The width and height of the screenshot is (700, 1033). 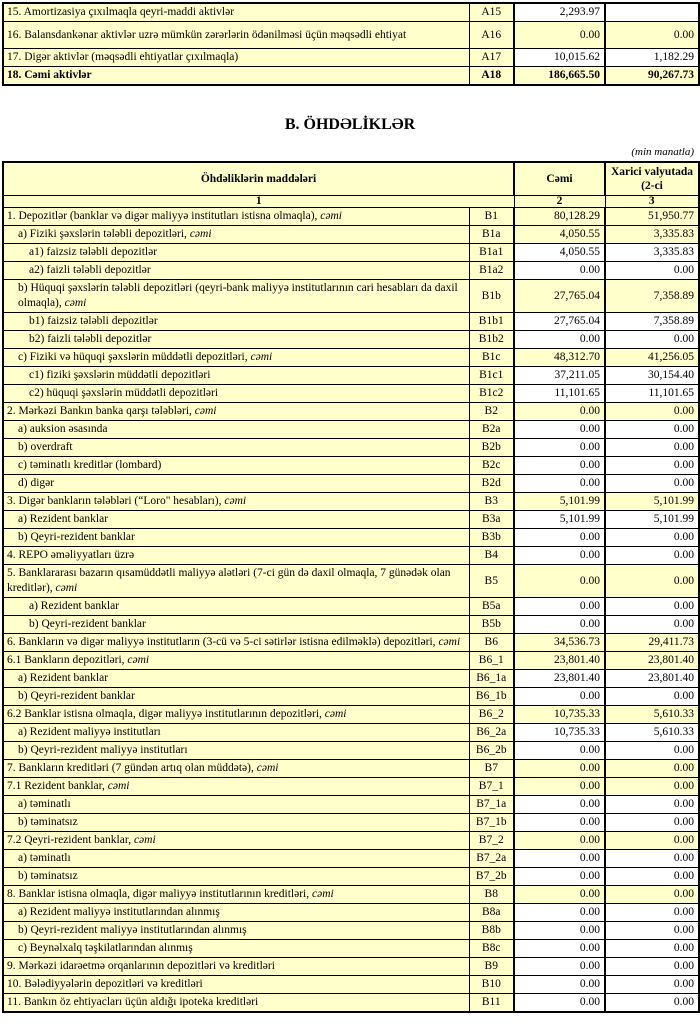 I want to click on row-foreign-currency-value: 3,335.83, so click(x=652, y=234).